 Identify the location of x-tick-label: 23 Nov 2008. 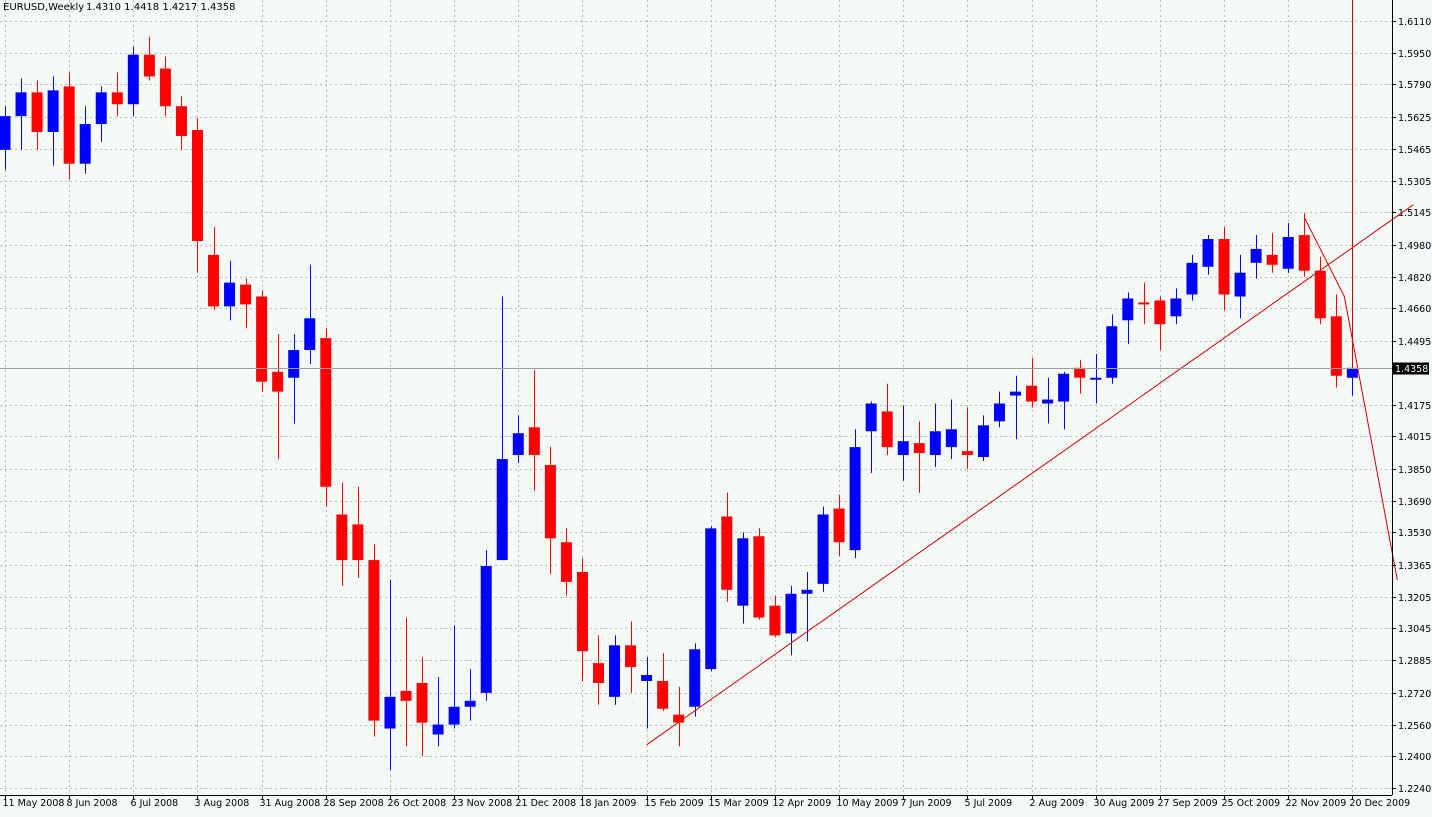
(482, 803).